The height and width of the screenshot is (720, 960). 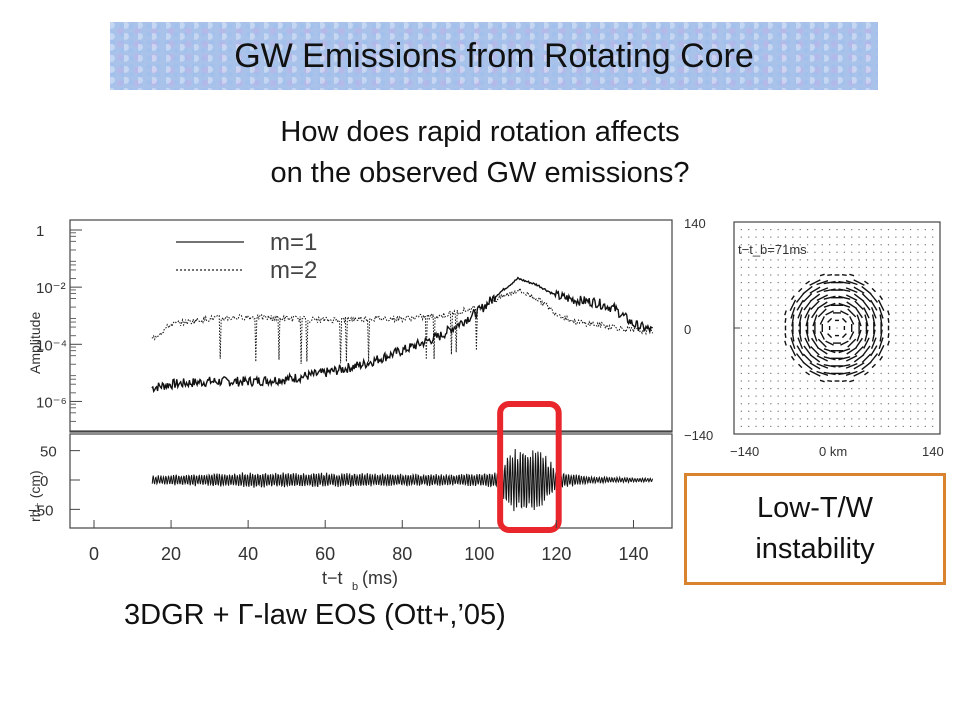 What do you see at coordinates (35, 343) in the screenshot?
I see `amplitude-axis-label: Amplitude` at bounding box center [35, 343].